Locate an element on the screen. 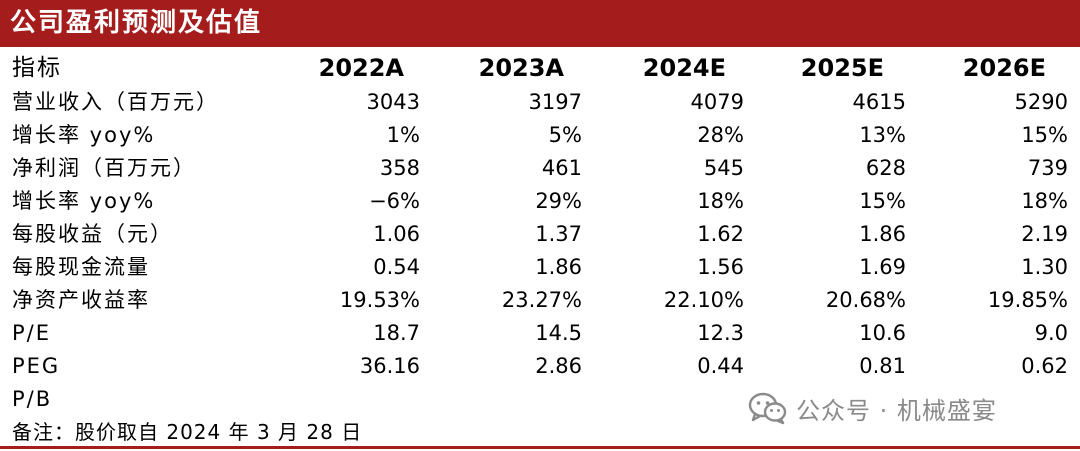 The width and height of the screenshot is (1080, 451). row-value: 36.16 is located at coordinates (389, 366).